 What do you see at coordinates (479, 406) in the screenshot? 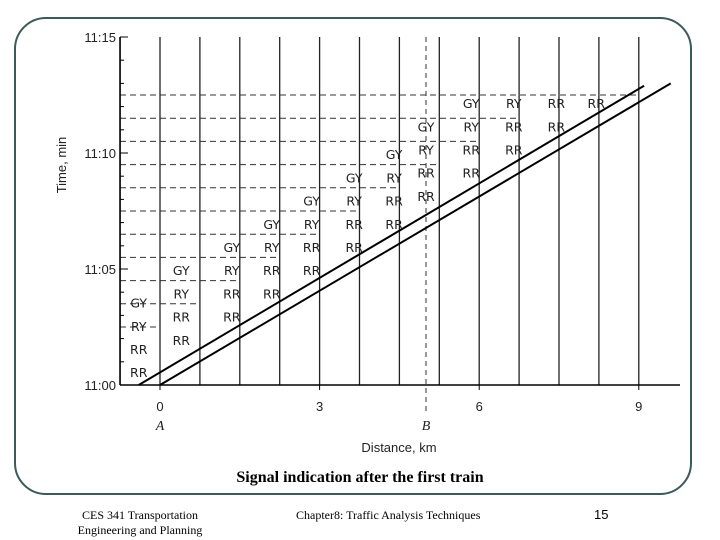
I see `x-tick-label: 6` at bounding box center [479, 406].